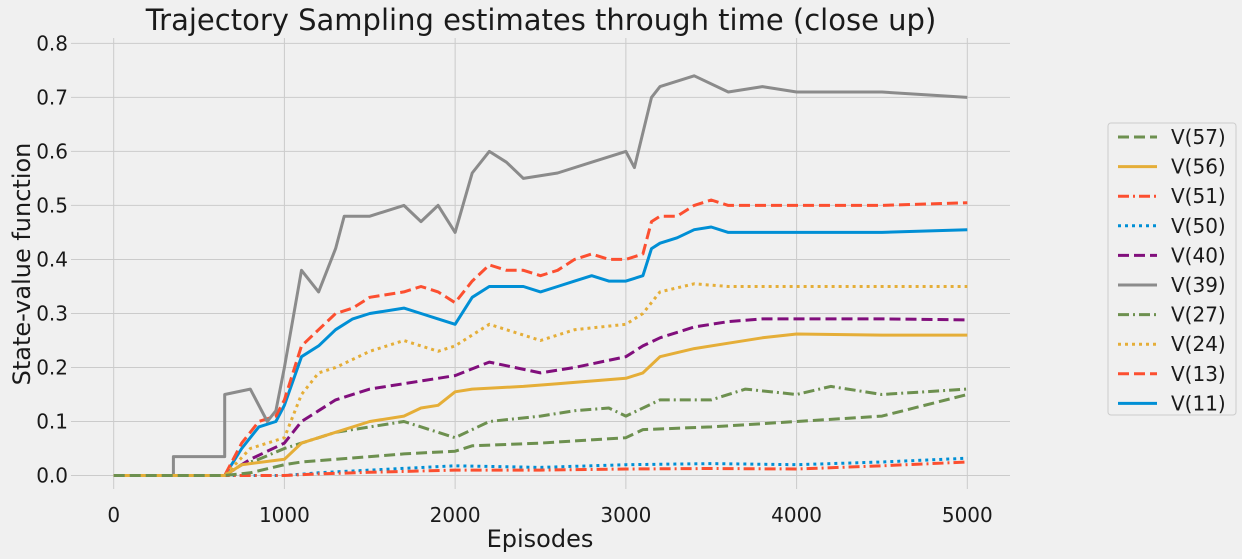  What do you see at coordinates (113, 515) in the screenshot?
I see `x-tick-label: 0` at bounding box center [113, 515].